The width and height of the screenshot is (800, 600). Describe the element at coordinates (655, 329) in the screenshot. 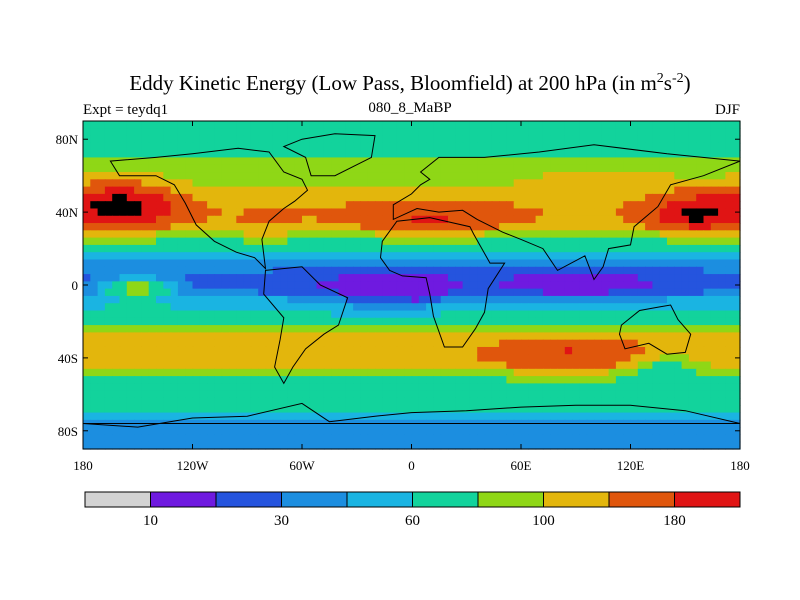

I see `coastline-australia` at that location.